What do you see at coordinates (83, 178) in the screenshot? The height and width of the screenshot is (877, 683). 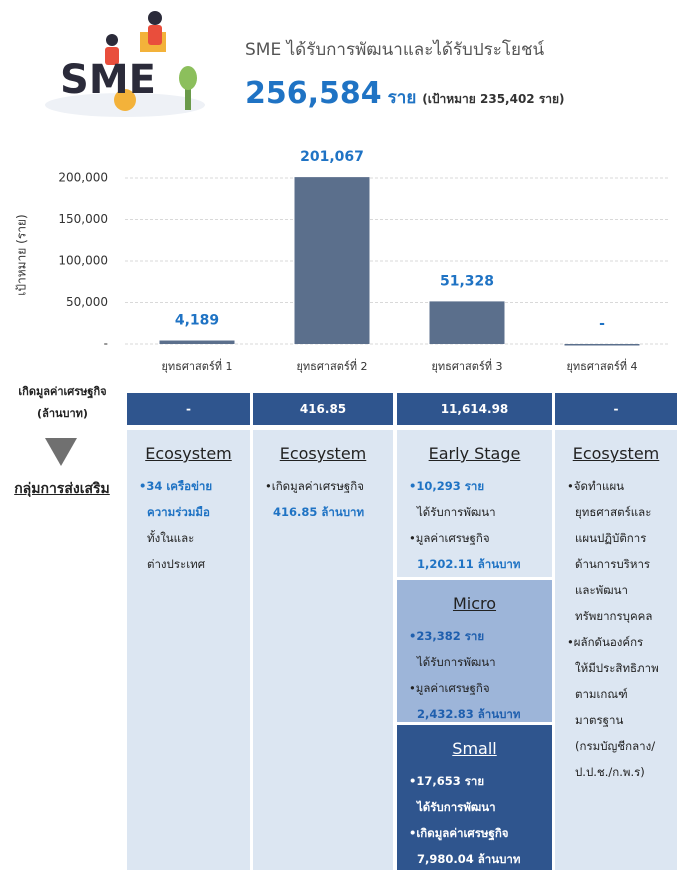 I see `y-tick-label: 200,000` at bounding box center [83, 178].